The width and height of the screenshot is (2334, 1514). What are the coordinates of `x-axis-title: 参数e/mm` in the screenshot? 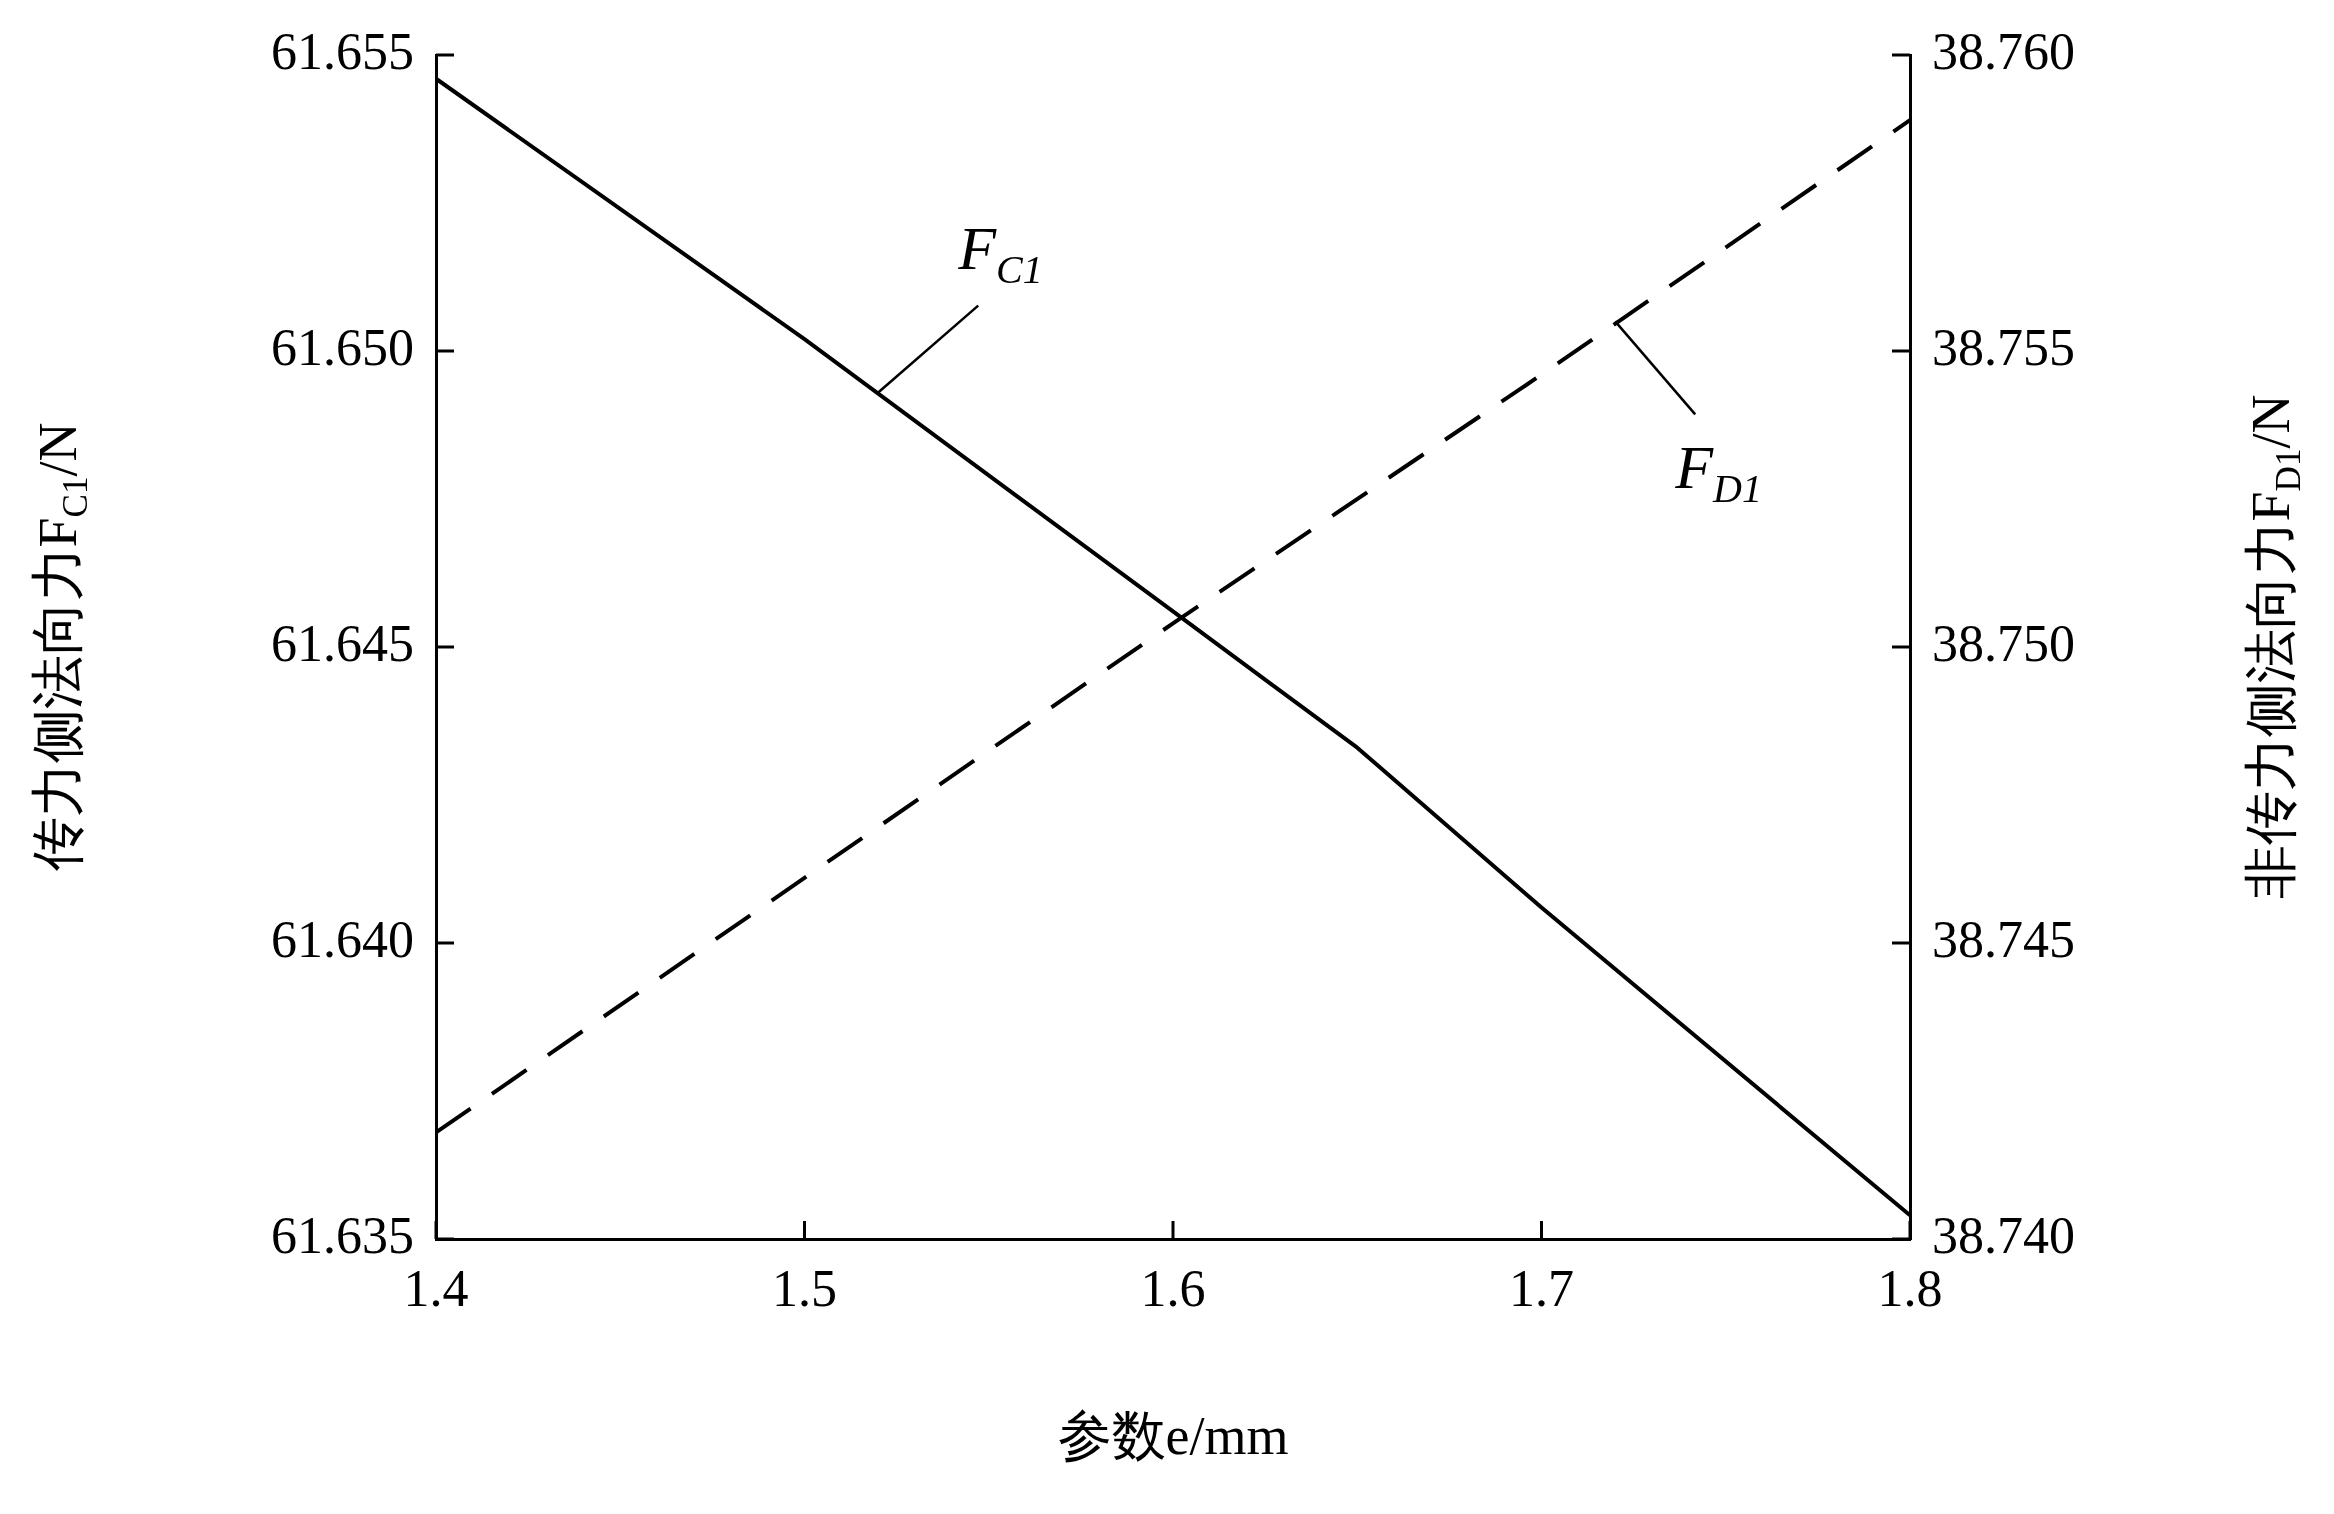 It's located at (1173, 1436).